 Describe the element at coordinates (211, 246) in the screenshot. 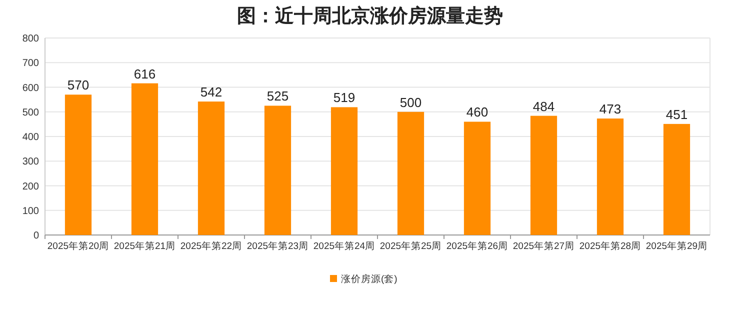

I see `x-tick-label: 2025年第22周` at that location.